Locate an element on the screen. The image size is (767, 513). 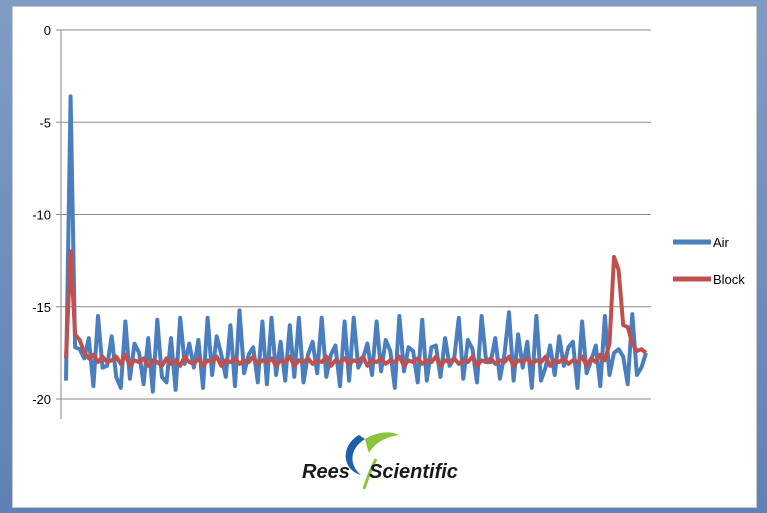
y-tick-label-2: -10 is located at coordinates (41, 215).